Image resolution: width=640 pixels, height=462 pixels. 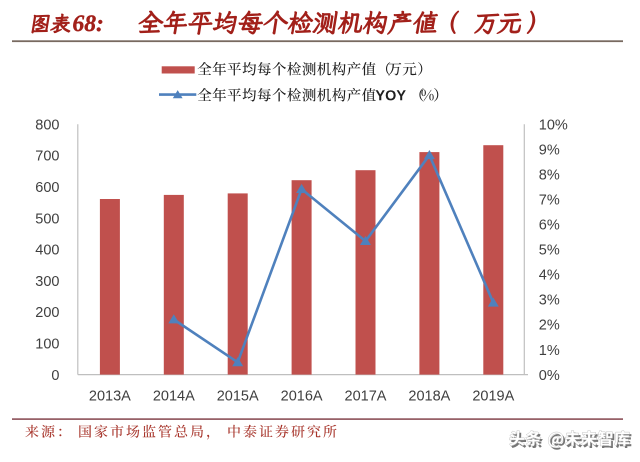 I want to click on svg-text: 2%, so click(x=549, y=326).